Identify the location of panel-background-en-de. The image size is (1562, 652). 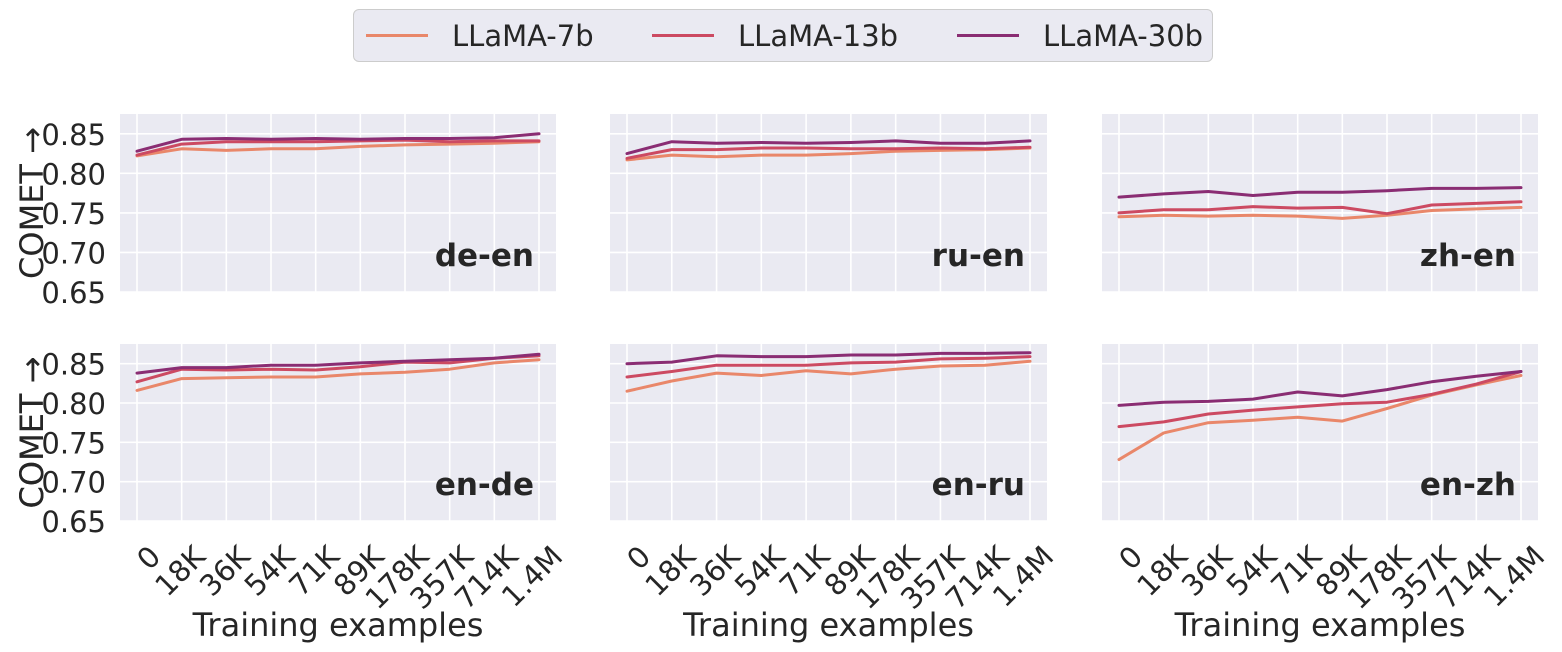
(338, 432).